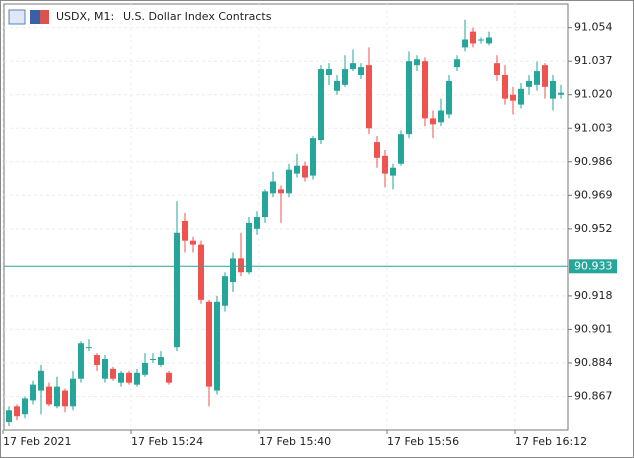 This screenshot has width=634, height=458. I want to click on y-tick-label: 91.020, so click(593, 94).